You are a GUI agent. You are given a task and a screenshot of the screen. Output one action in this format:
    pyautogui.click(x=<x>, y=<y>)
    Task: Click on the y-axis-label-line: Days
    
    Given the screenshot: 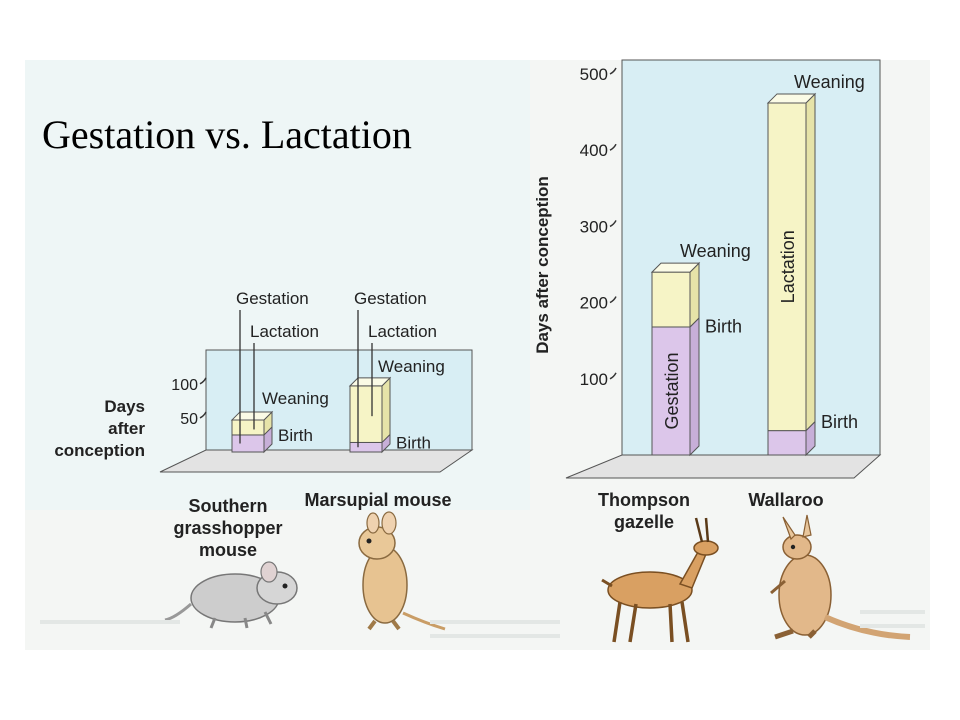 What is the action you would take?
    pyautogui.click(x=124, y=406)
    